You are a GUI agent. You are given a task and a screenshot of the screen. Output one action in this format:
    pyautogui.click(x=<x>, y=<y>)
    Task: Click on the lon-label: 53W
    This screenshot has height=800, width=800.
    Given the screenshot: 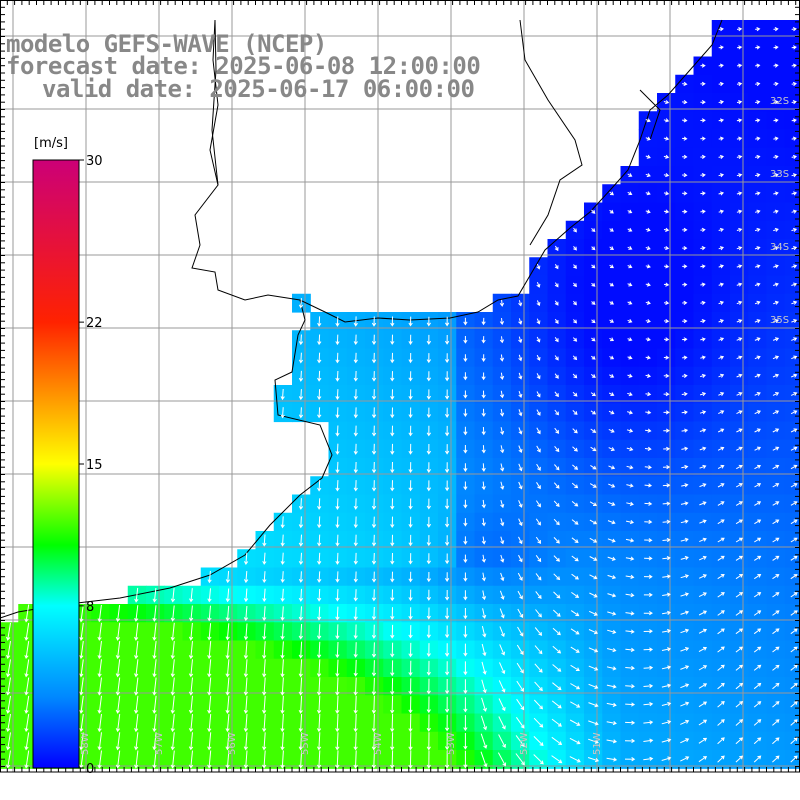 What is the action you would take?
    pyautogui.click(x=451, y=743)
    